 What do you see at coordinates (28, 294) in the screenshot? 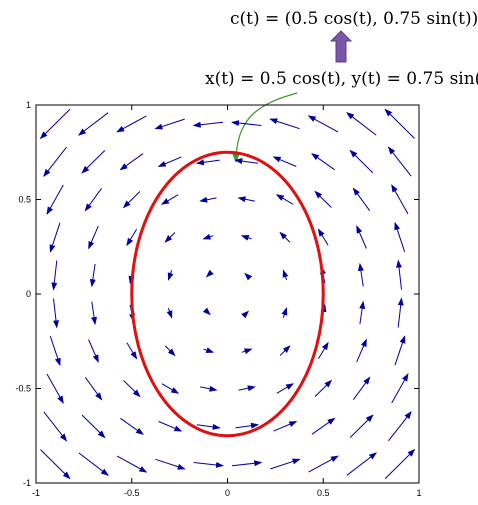
I see `y-tick-label: 0` at bounding box center [28, 294].